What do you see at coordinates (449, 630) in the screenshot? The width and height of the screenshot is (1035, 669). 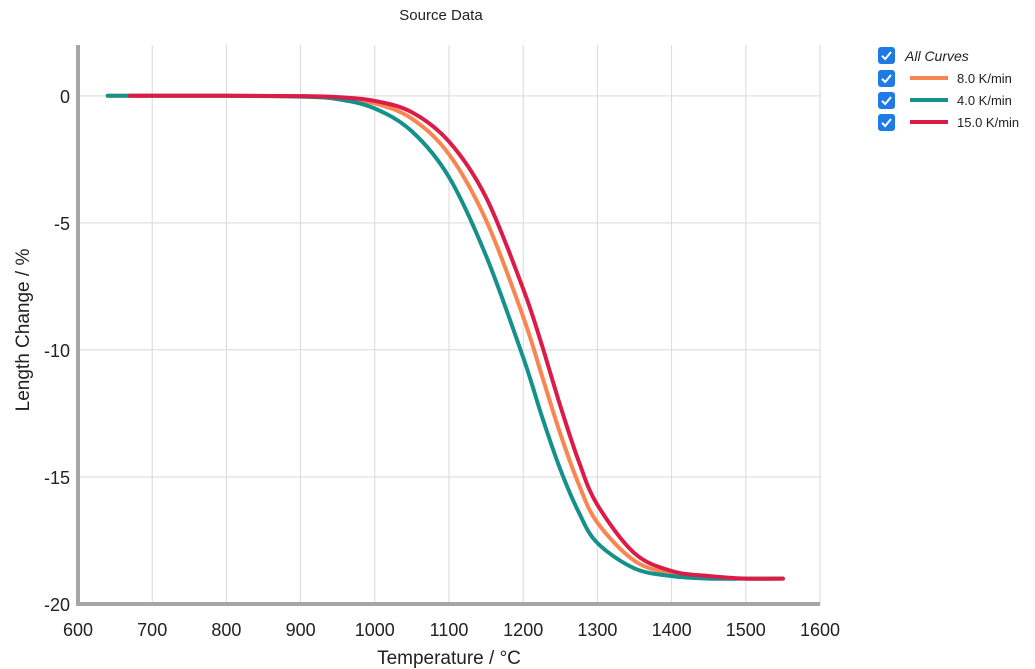 I see `x-tick-label: 1100` at bounding box center [449, 630].